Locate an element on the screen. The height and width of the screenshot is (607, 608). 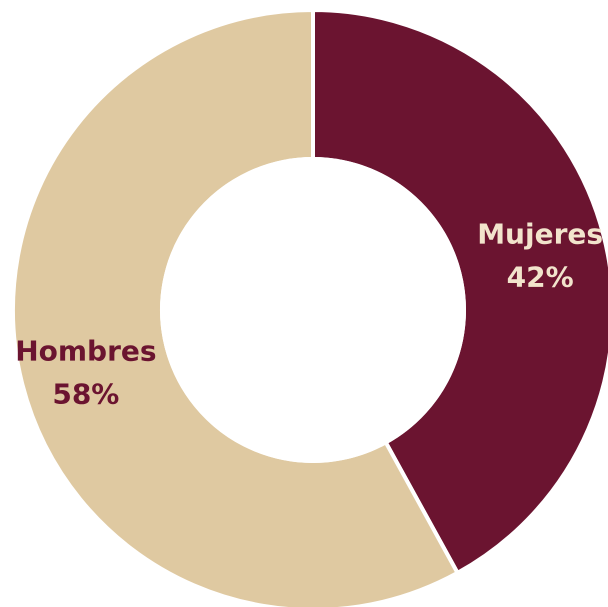
slice-category-mujeres: Mujeres is located at coordinates (540, 234).